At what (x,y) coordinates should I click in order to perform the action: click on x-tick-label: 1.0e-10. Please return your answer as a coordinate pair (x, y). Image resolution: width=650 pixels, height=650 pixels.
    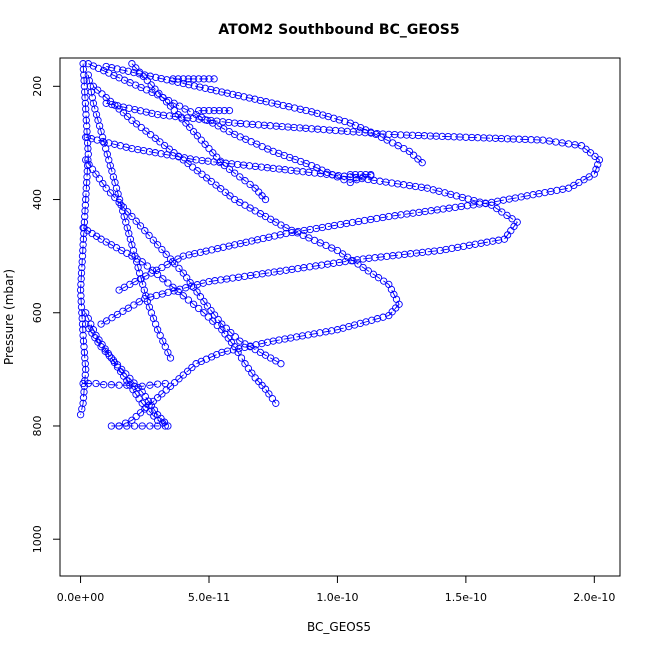
    Looking at the image, I should click on (337, 597).